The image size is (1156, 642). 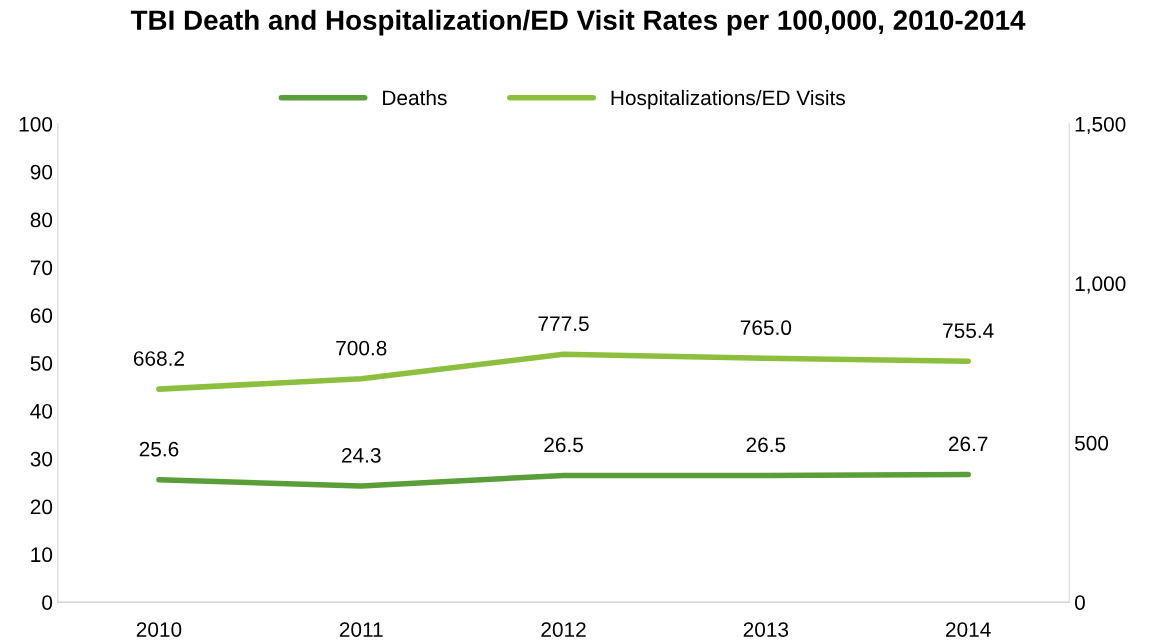 I want to click on y2-tick-label: 500, so click(x=1091, y=443).